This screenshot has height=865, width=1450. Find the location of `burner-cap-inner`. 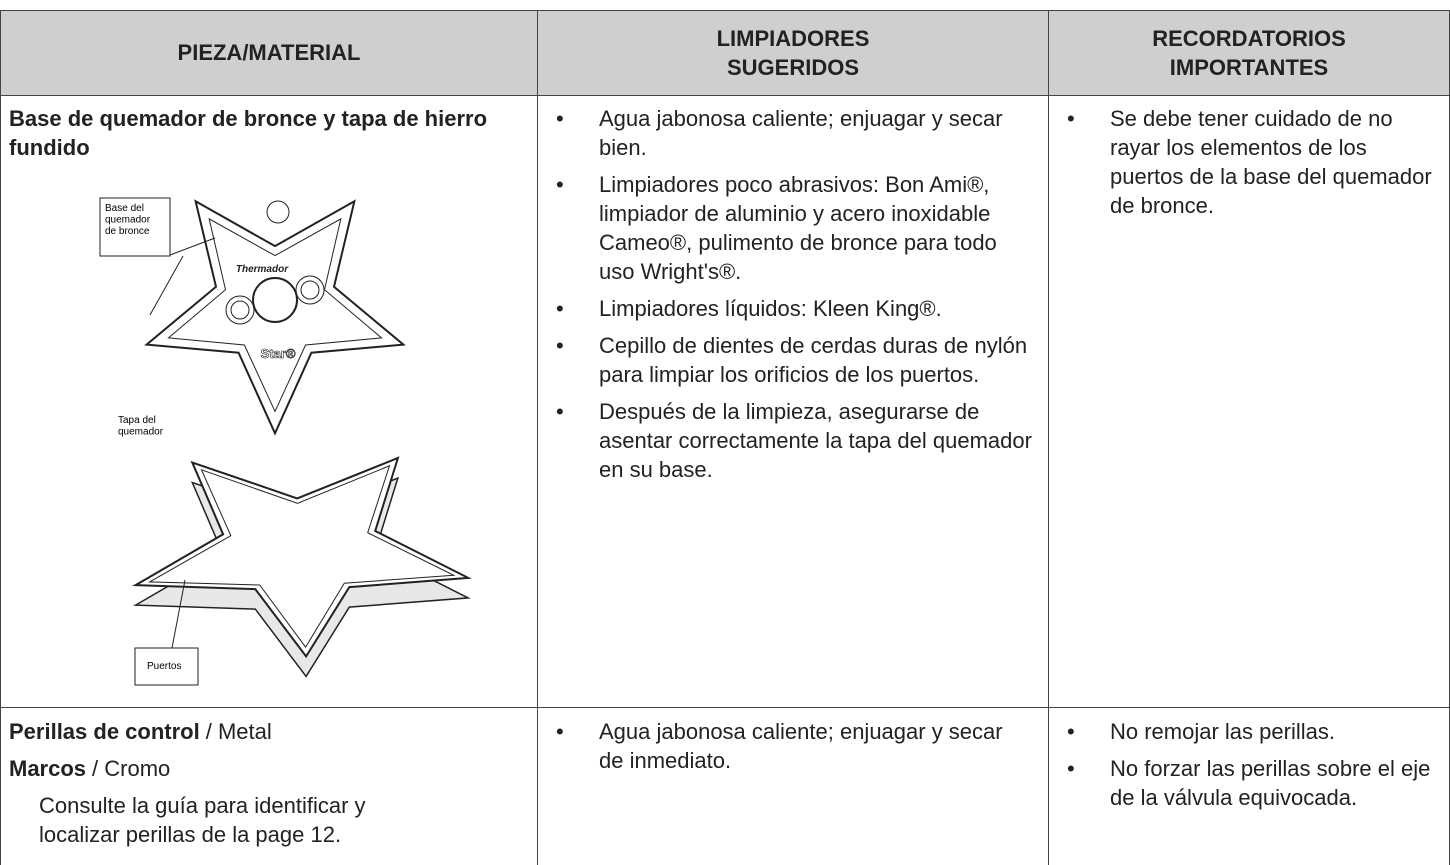

burner-cap-inner is located at coordinates (301, 556).